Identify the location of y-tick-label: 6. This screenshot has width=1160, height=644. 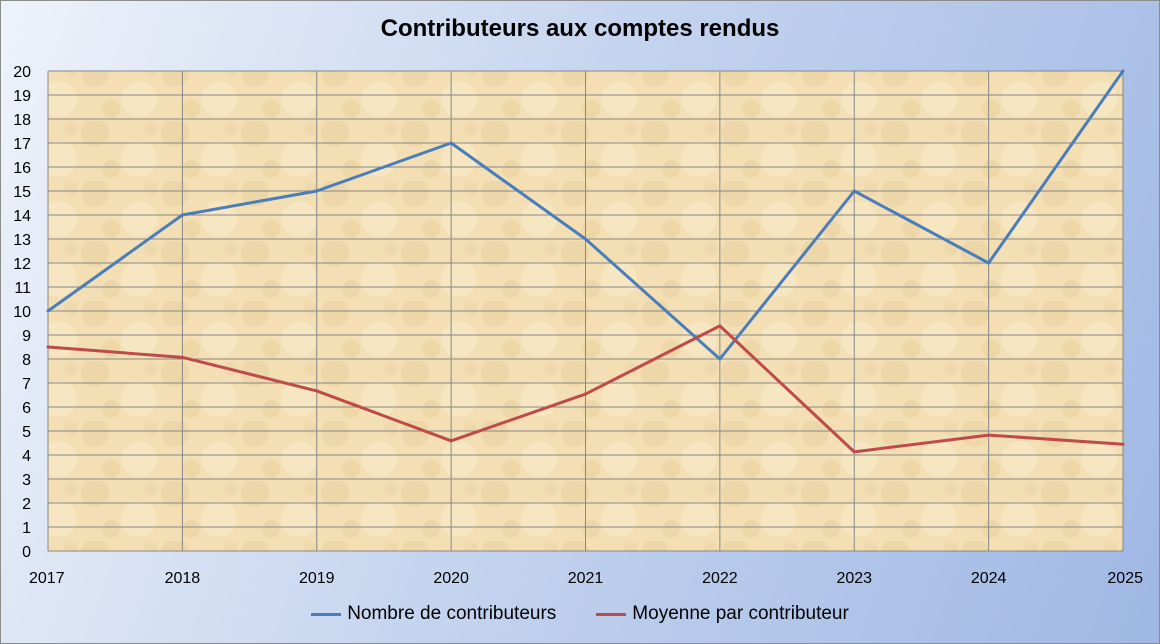
(26, 408).